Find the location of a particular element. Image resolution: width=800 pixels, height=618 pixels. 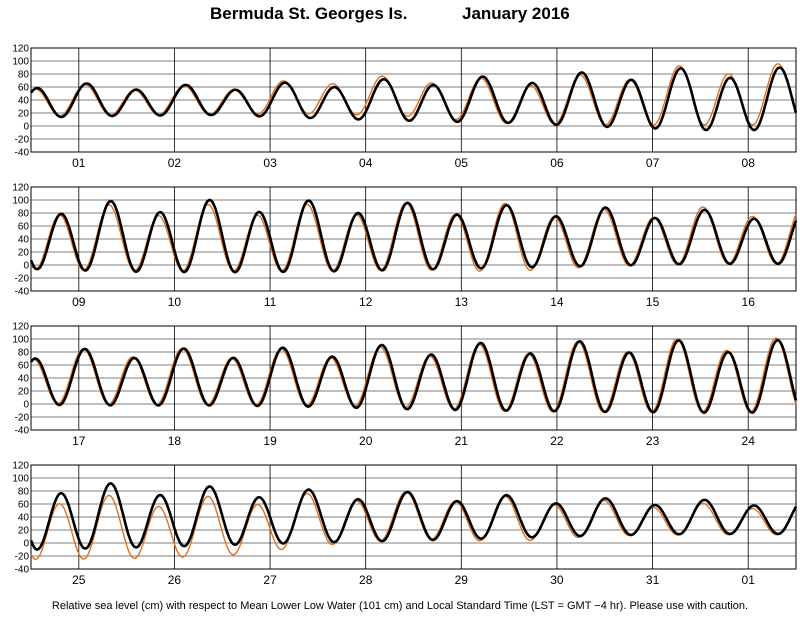

x-tick-label: 16 is located at coordinates (749, 302).